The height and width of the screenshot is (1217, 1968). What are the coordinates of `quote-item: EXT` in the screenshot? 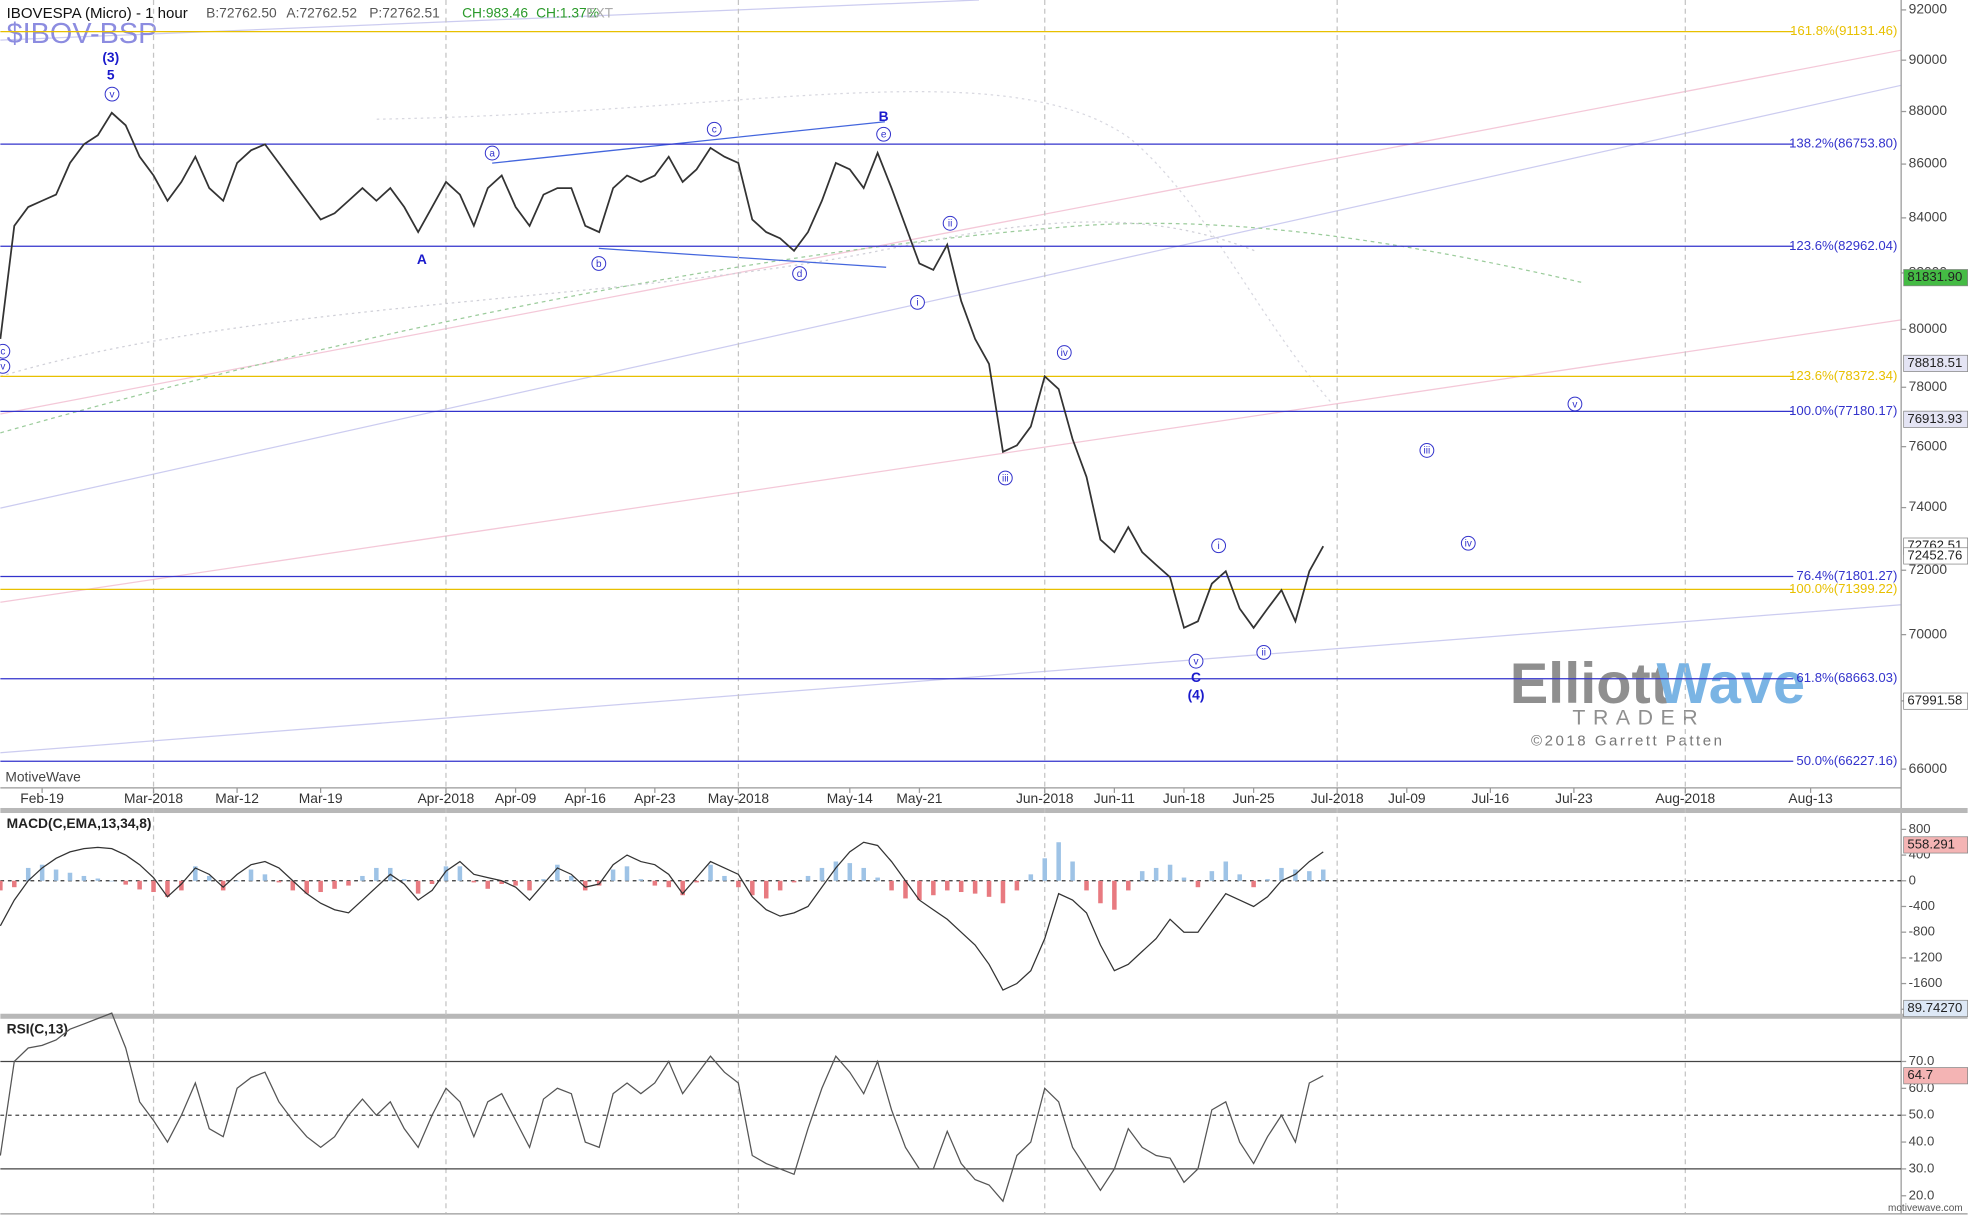 It's located at (599, 12).